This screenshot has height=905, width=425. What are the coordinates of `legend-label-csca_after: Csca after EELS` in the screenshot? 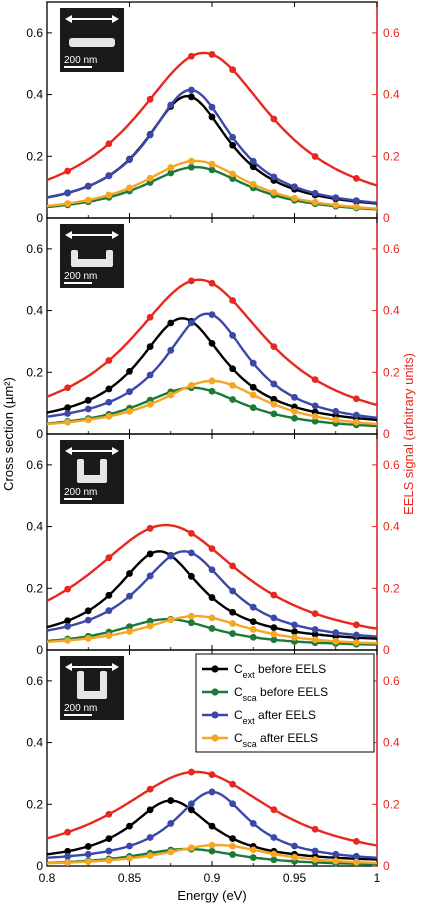 It's located at (276, 740).